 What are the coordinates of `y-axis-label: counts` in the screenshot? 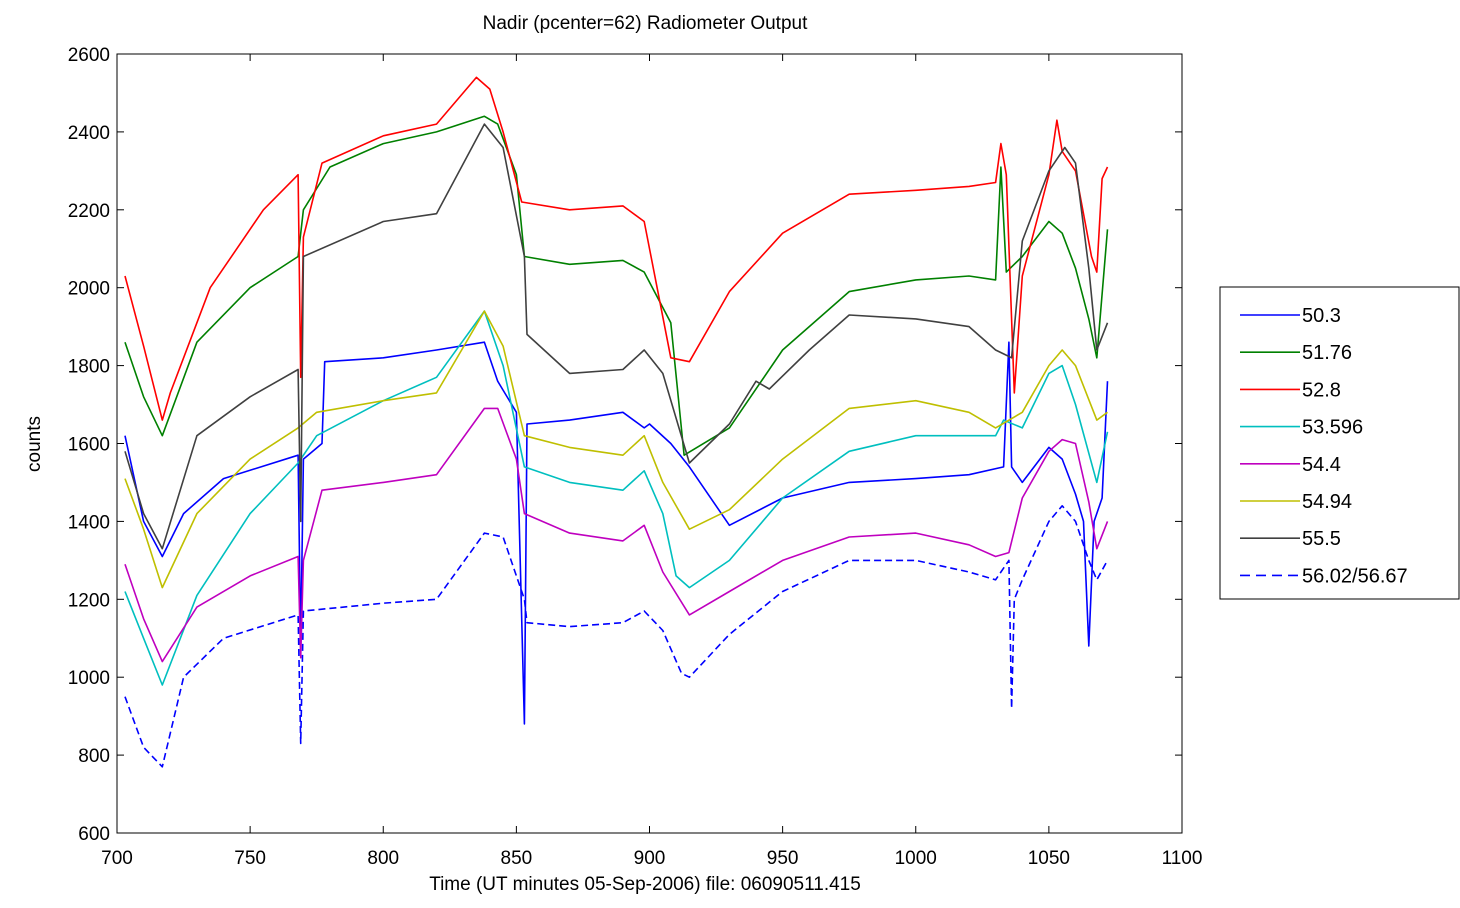 It's located at (34, 444).